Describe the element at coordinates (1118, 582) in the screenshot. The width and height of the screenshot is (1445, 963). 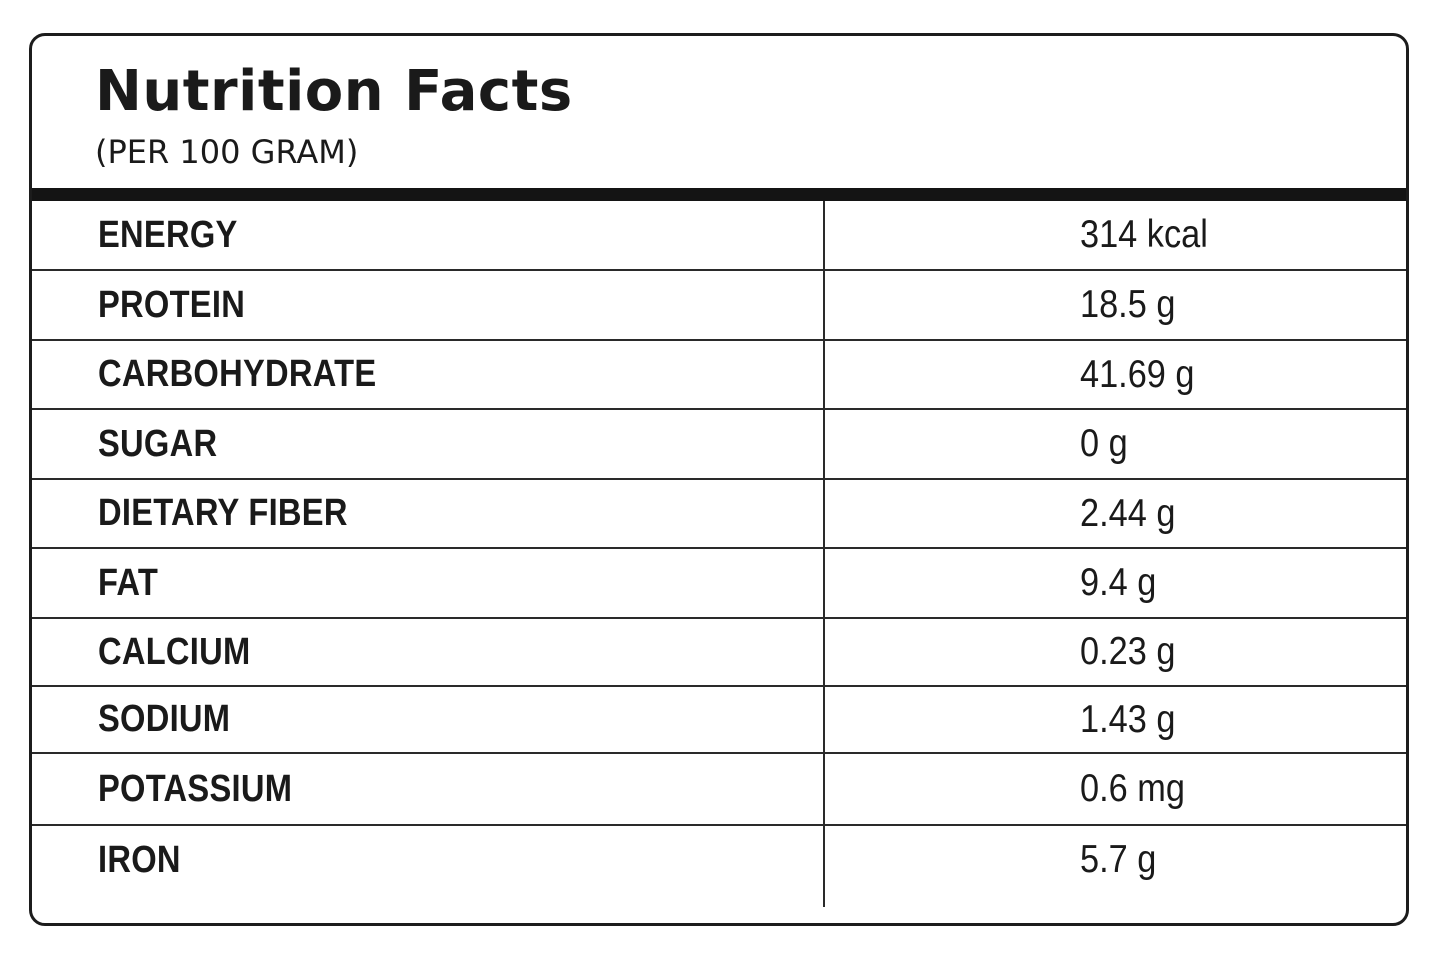
I see `nutrient-value: 9.4 g` at that location.